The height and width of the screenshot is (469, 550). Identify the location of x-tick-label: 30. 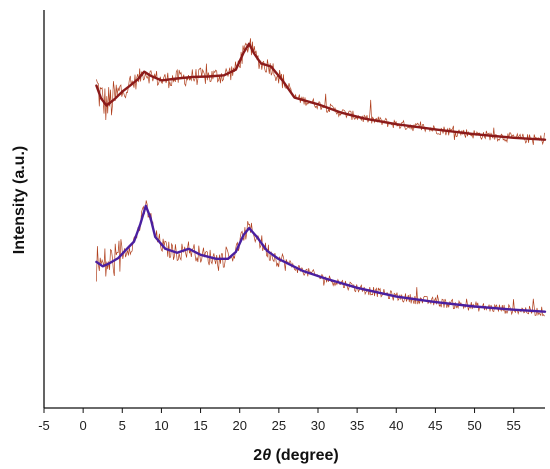
(318, 425).